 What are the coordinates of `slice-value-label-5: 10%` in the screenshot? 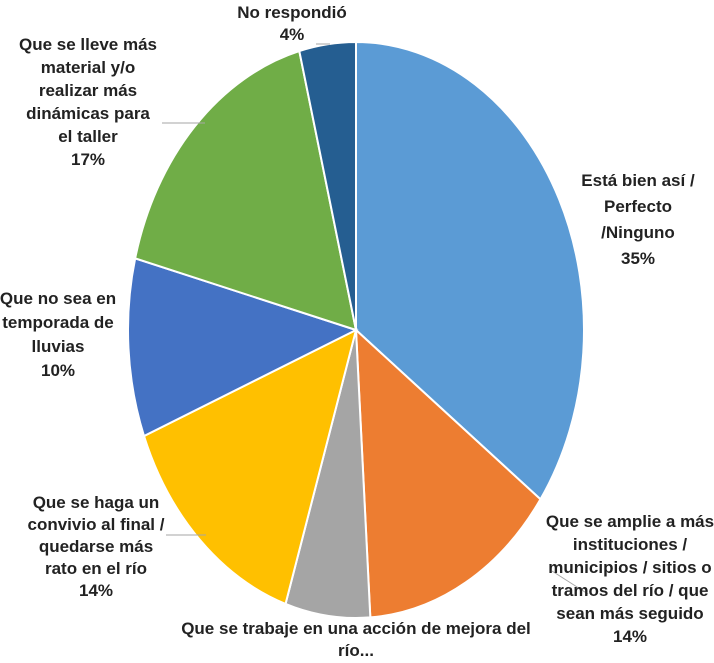 It's located at (58, 370).